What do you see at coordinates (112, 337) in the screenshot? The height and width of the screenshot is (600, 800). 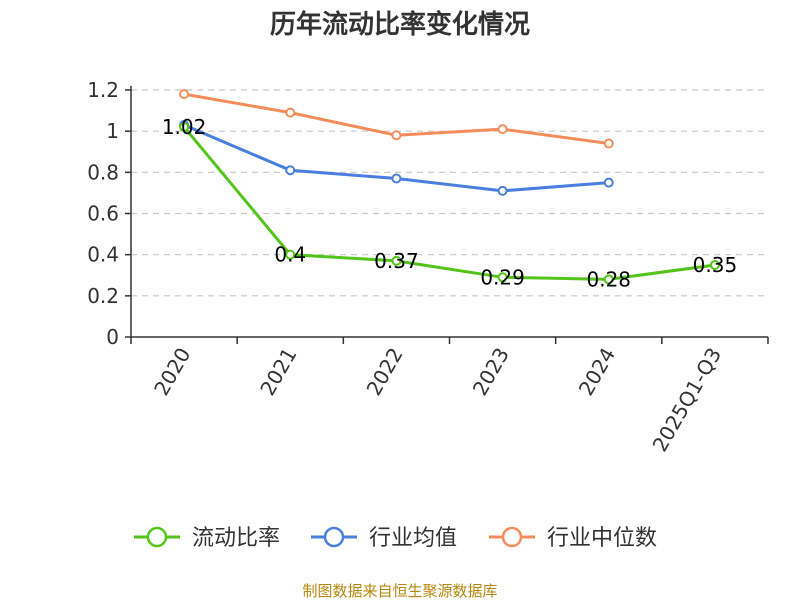 I see `y-tick-label: 0` at bounding box center [112, 337].